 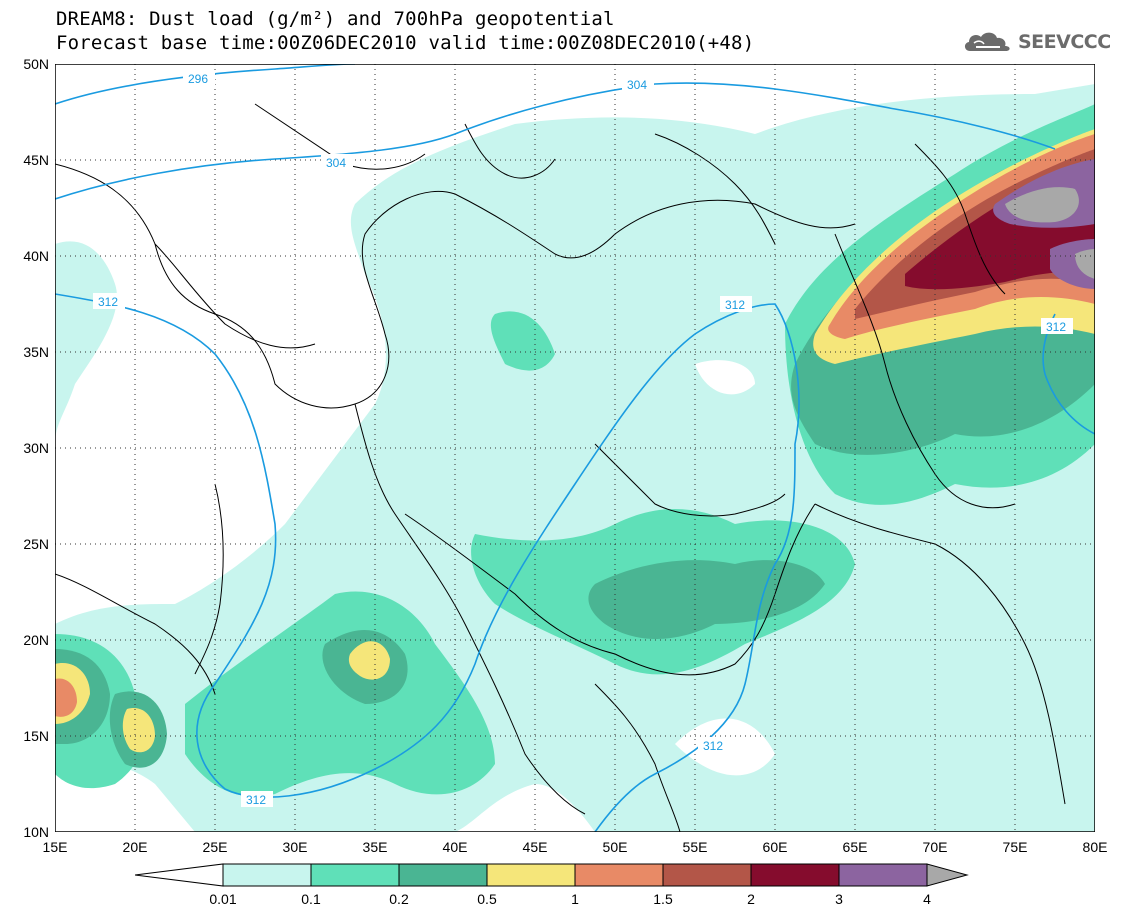 I want to click on y-tick-label: 50N, so click(x=36, y=64).